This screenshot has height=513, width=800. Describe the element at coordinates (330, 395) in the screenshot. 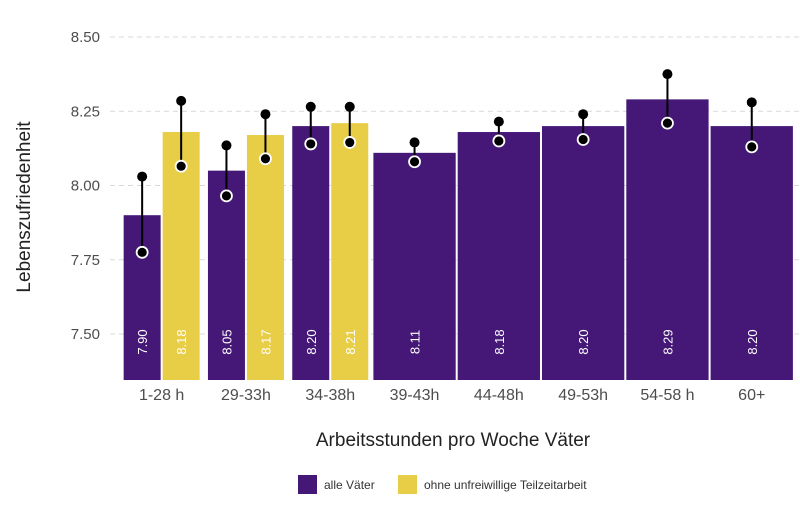

I see `x-tick-label: 34-38h` at that location.